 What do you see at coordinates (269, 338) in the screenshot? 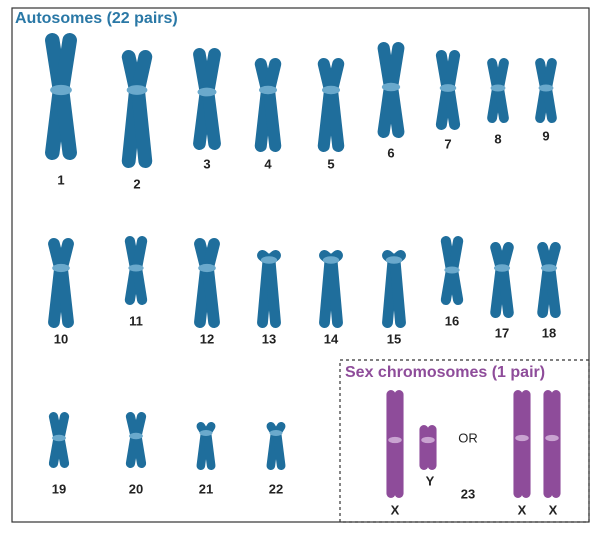
I see `chromosome-label: 13` at bounding box center [269, 338].